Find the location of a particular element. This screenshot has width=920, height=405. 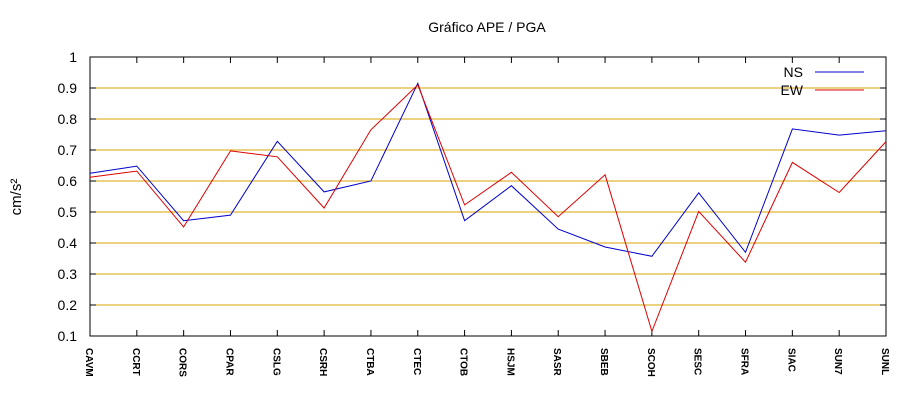

y-tick-label: 1 is located at coordinates (73, 57).